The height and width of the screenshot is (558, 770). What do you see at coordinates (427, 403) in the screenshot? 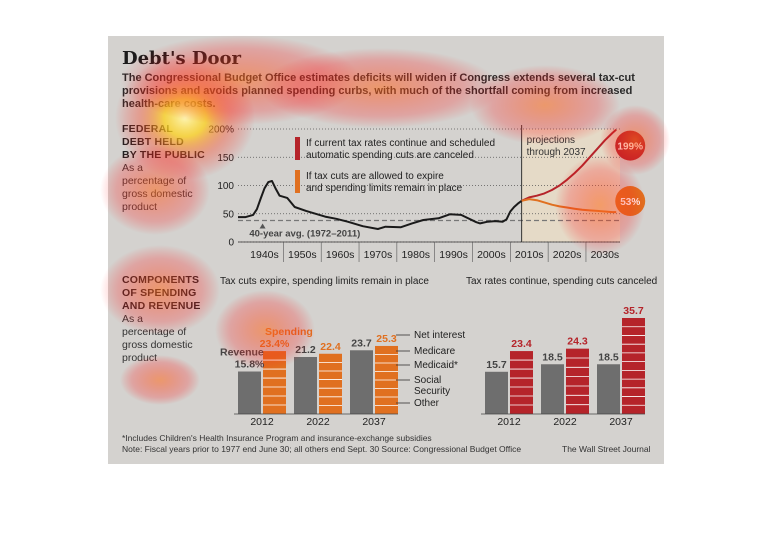
I see `components-legend-label: Other` at bounding box center [427, 403].